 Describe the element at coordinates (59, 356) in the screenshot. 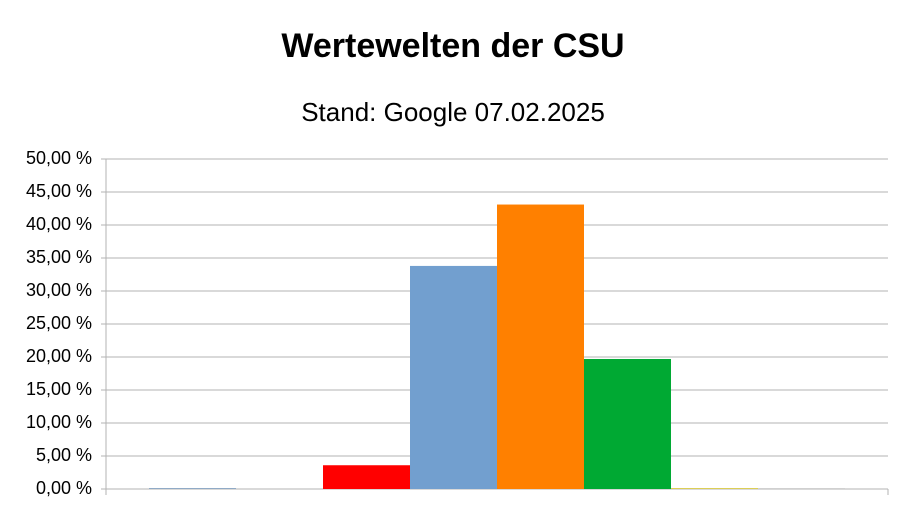

I see `y-tick-label: 20,00 %` at that location.